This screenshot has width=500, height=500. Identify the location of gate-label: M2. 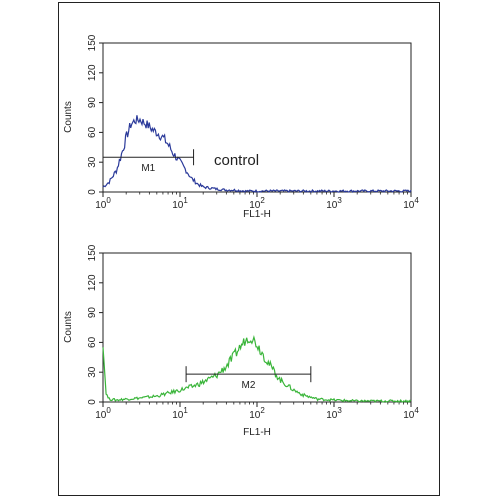
(249, 385).